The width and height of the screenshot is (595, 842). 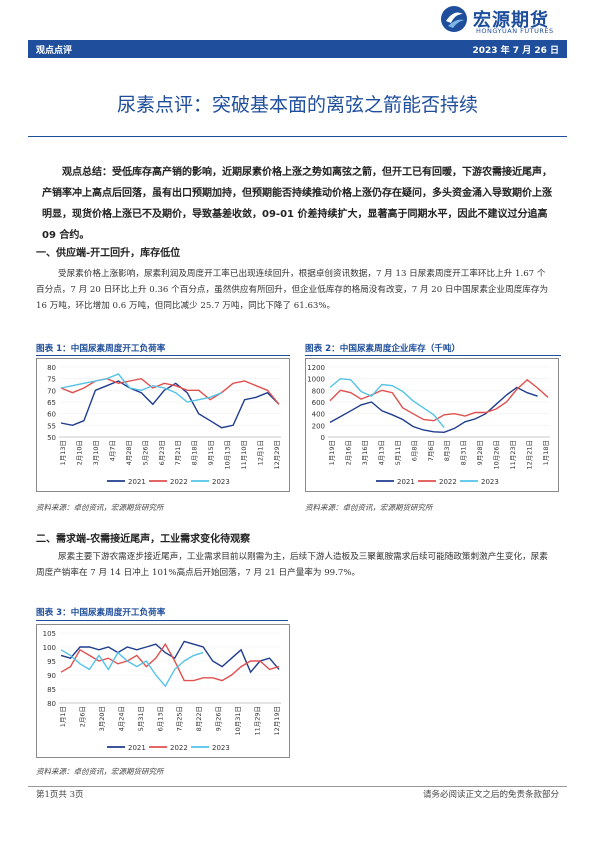 What do you see at coordinates (297, 49) in the screenshot?
I see `header-bar` at bounding box center [297, 49].